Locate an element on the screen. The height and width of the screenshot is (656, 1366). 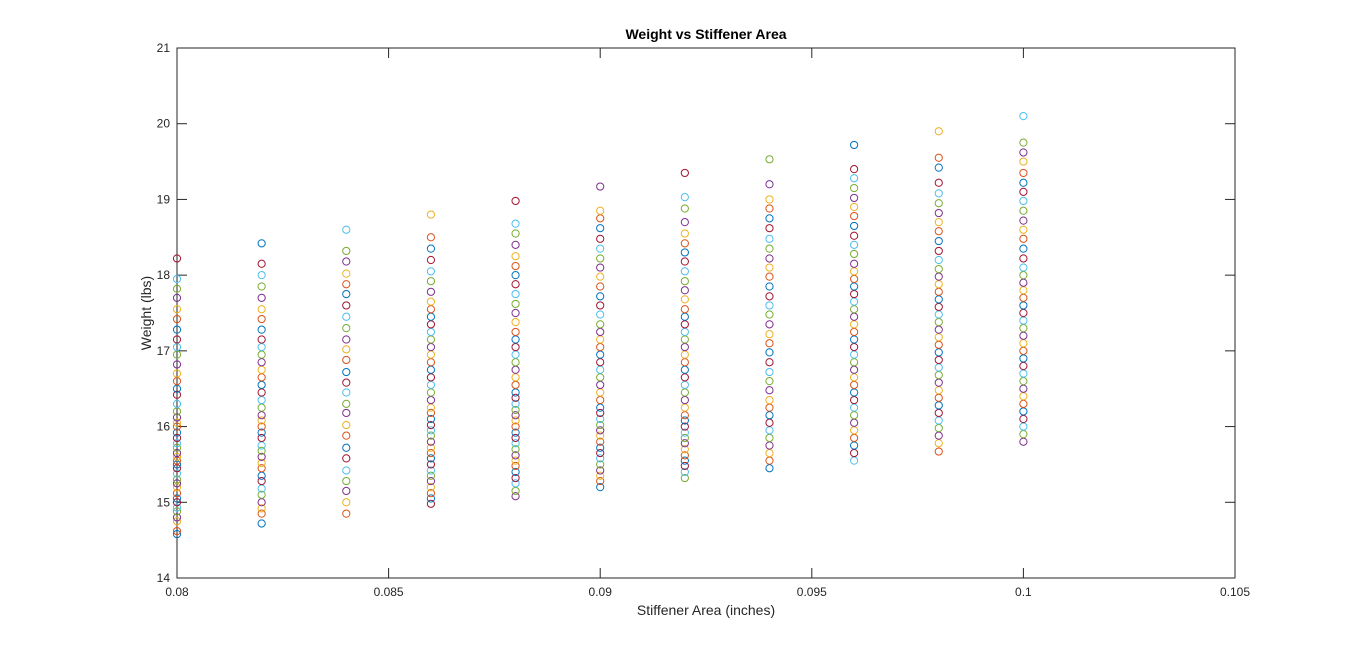
x-tick-label: 0.085 is located at coordinates (389, 592).